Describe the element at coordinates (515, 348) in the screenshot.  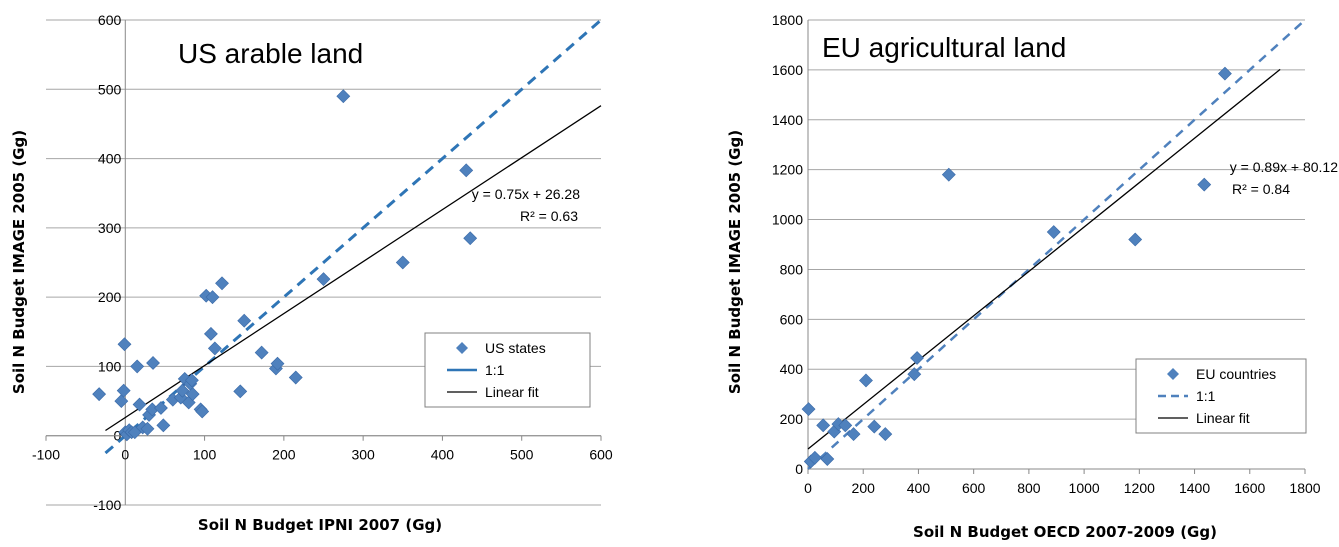
I see `legend-label: US states` at that location.